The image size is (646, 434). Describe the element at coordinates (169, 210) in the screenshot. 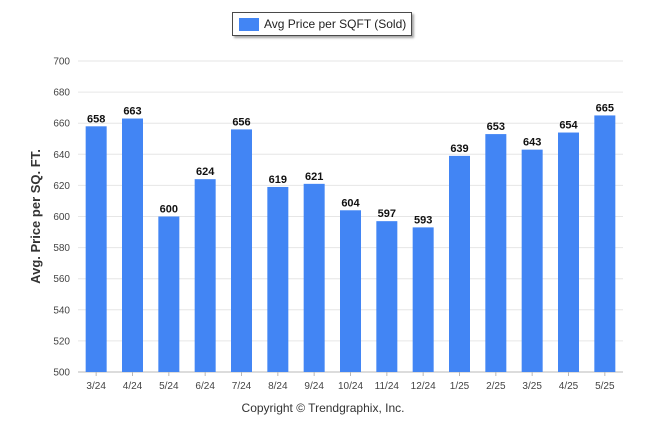

I see `bar-value-label: 600` at that location.